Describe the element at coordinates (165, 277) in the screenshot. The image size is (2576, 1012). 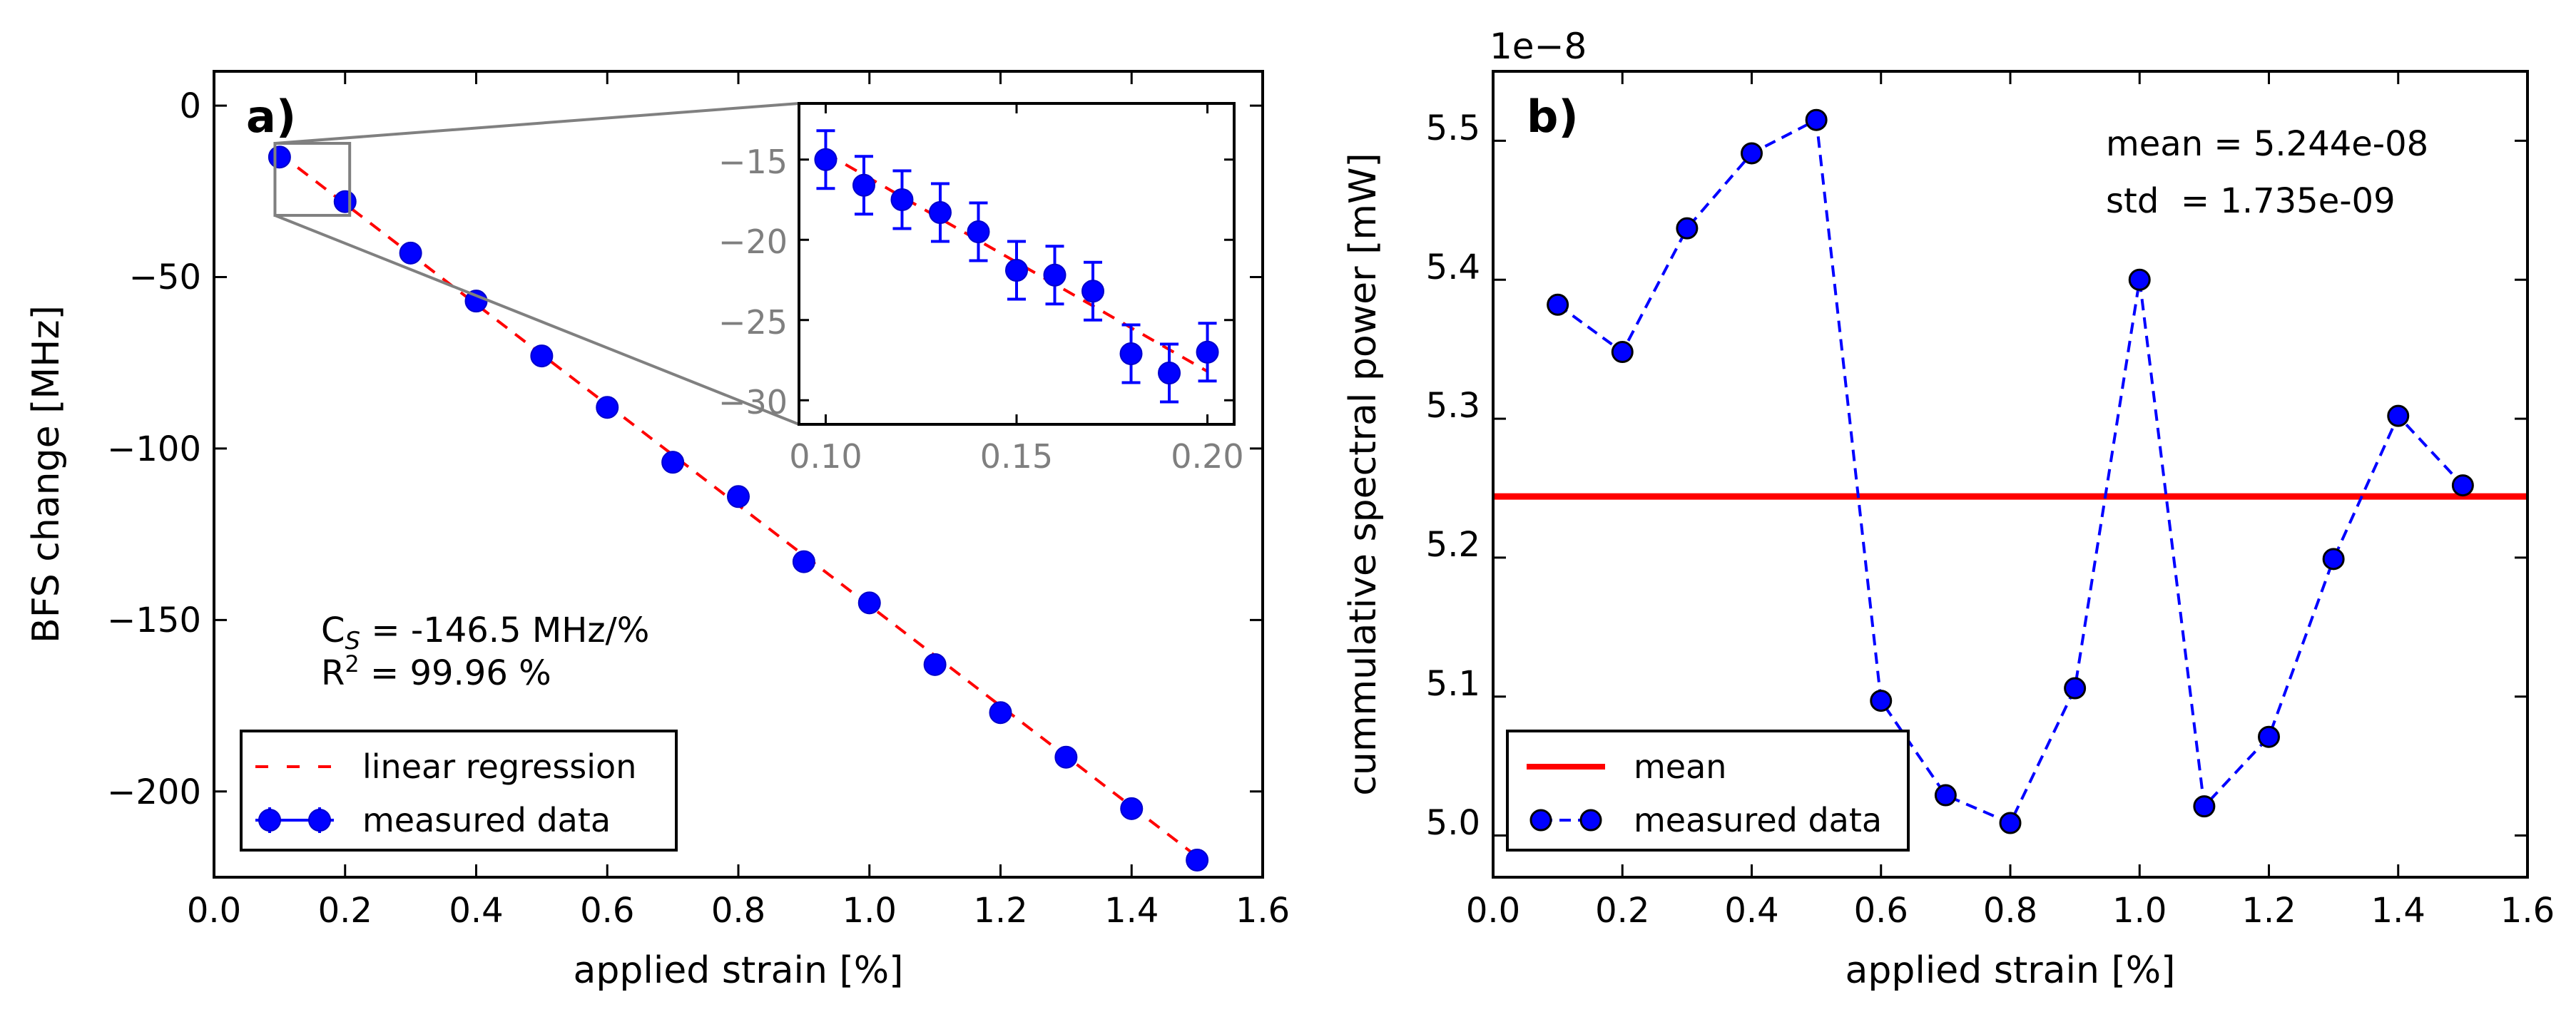
I see `y-tick-label: −50` at that location.